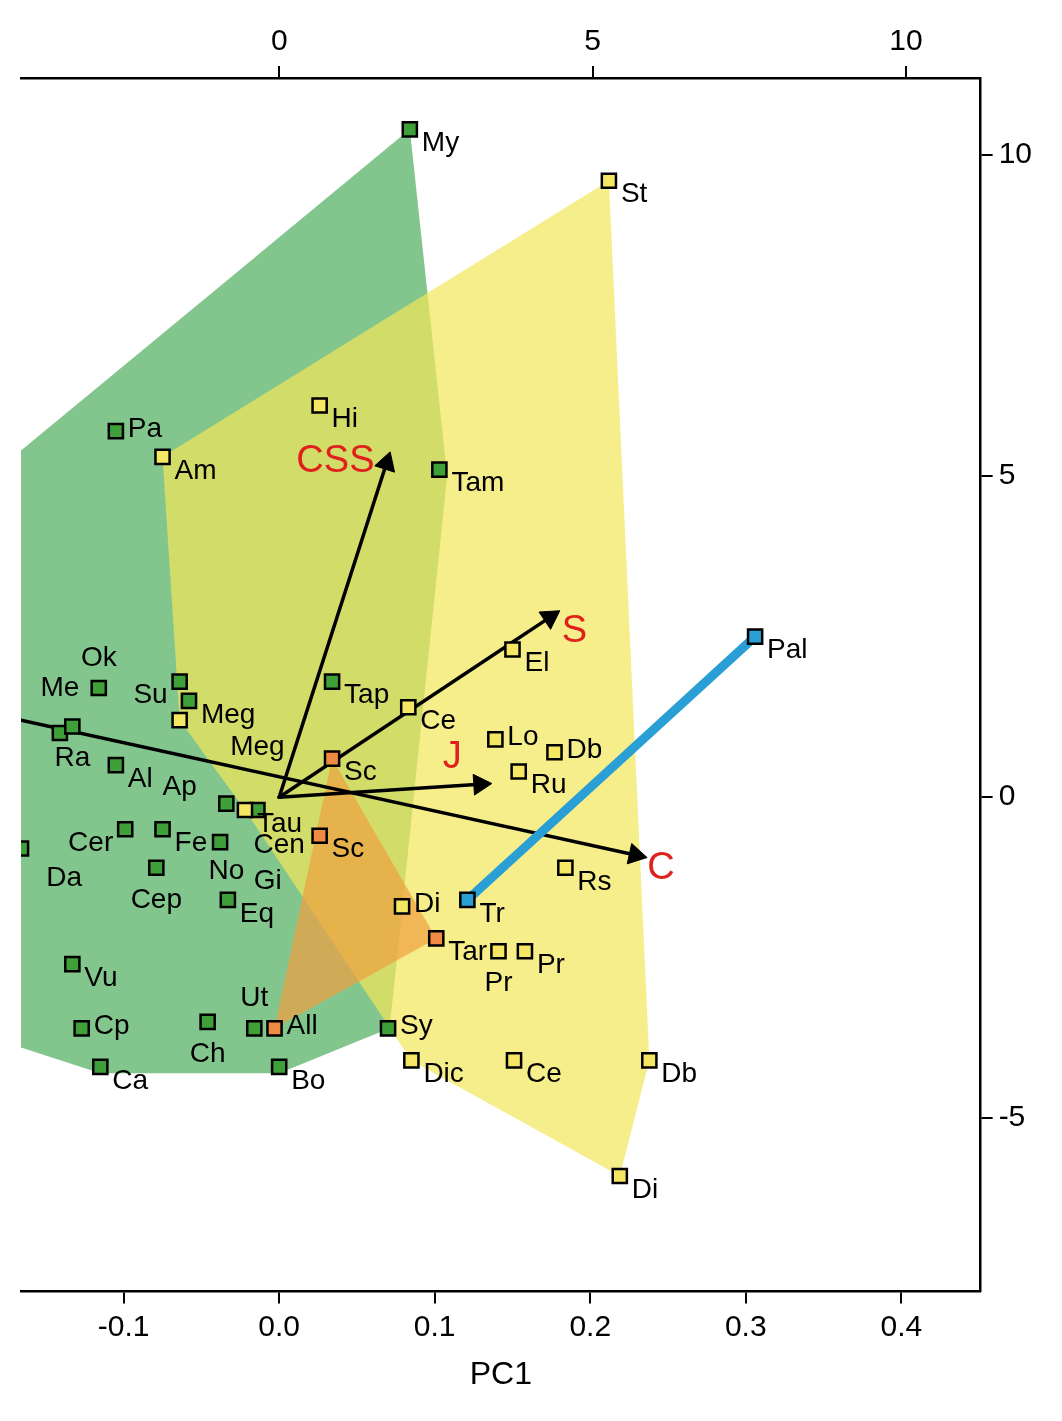  I want to click on annotation: Da, so click(64, 876).